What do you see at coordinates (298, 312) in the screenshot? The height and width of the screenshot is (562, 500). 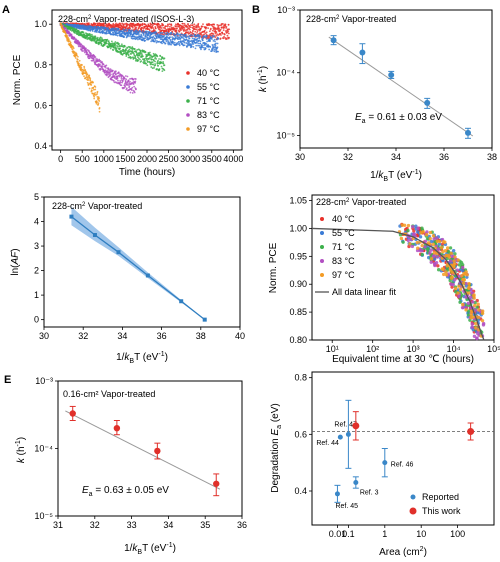 I see `y-tick-label: 0.85` at bounding box center [298, 312].